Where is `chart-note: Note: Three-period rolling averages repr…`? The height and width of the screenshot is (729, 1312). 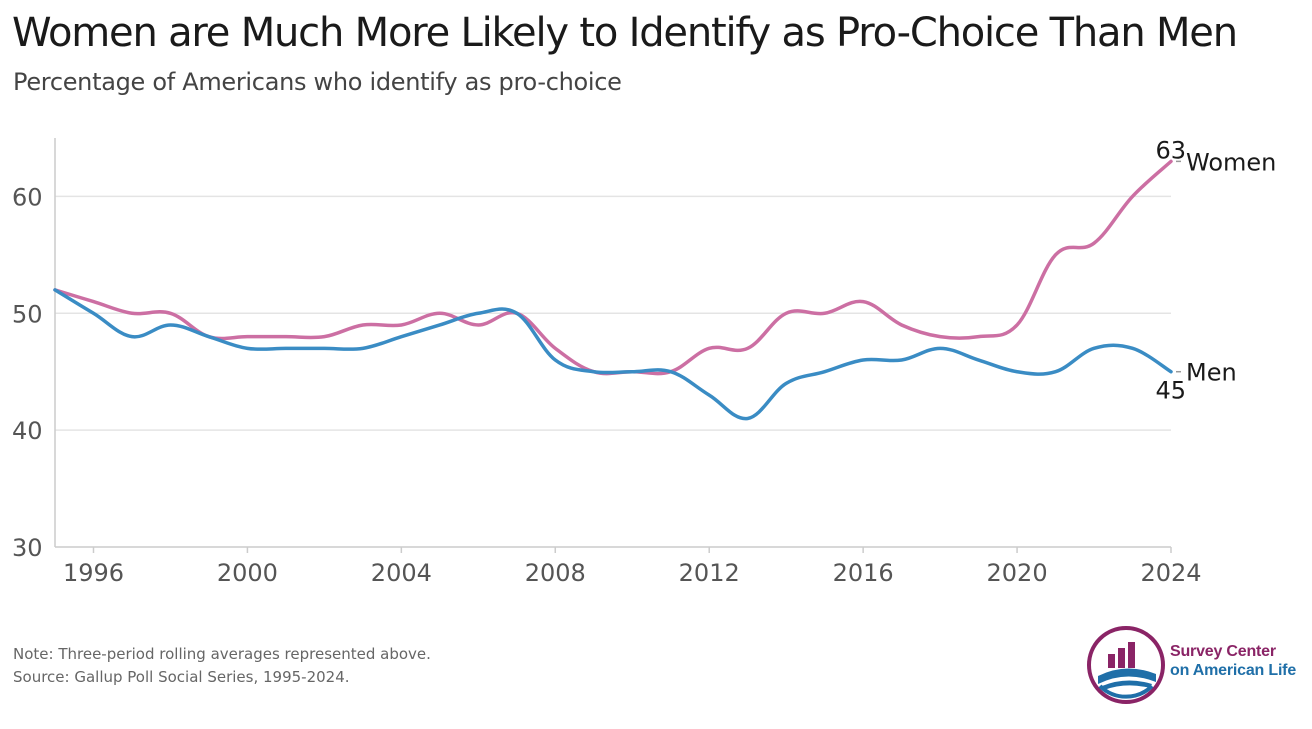 chart-note: Note: Three-period rolling averages repr… is located at coordinates (222, 654).